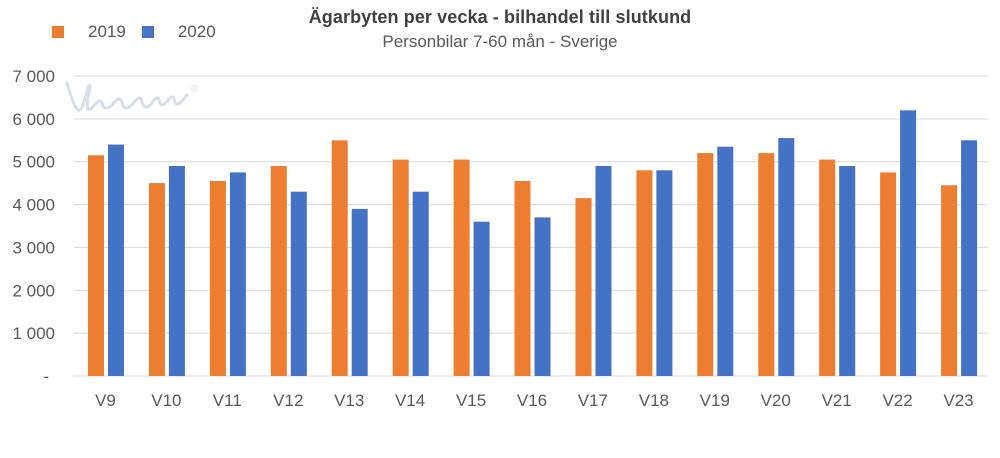 Image resolution: width=1000 pixels, height=458 pixels. What do you see at coordinates (542, 296) in the screenshot?
I see `bar-2020-v16` at bounding box center [542, 296].